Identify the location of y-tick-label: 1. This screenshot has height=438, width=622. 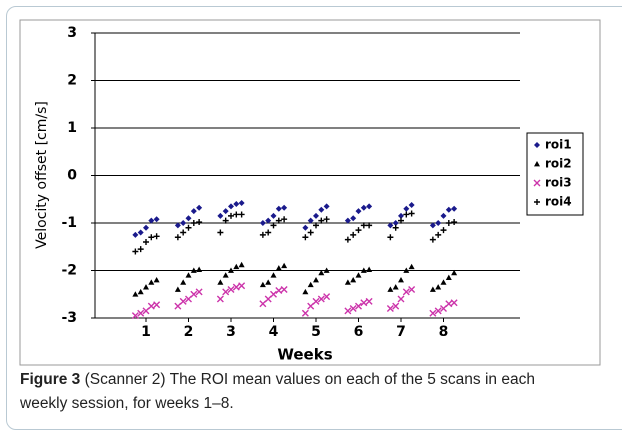
(72, 128).